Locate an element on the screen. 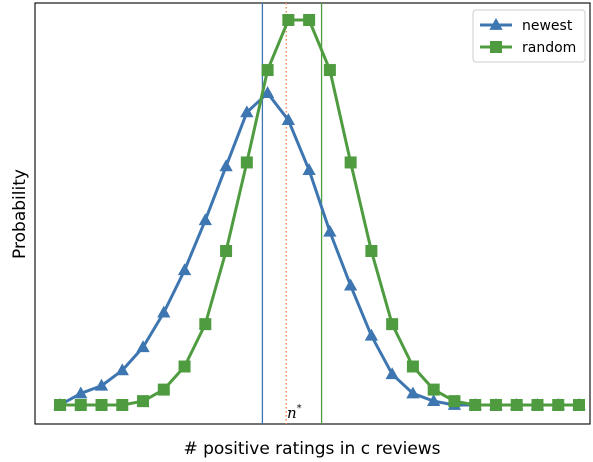  legend-items: newest random is located at coordinates (528, 37).